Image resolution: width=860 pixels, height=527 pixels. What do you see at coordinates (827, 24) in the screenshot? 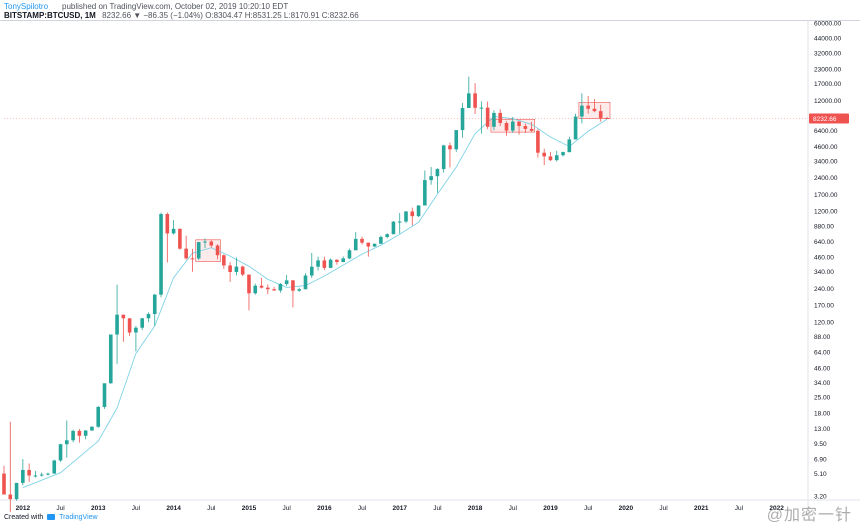
I see `y-tick-label: 60000.00` at bounding box center [827, 24].